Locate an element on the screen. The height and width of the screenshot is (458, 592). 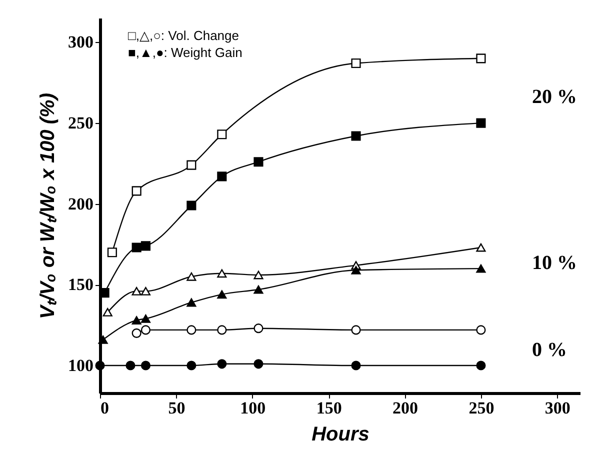
annotation: 10 % is located at coordinates (554, 263).